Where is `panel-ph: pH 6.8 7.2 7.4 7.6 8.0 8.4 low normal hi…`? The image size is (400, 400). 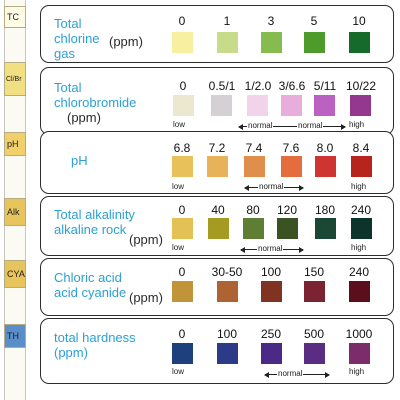
panel-ph: pH 6.8 7.2 7.4 7.6 8.0 8.4 low normal hi… is located at coordinates (217, 162).